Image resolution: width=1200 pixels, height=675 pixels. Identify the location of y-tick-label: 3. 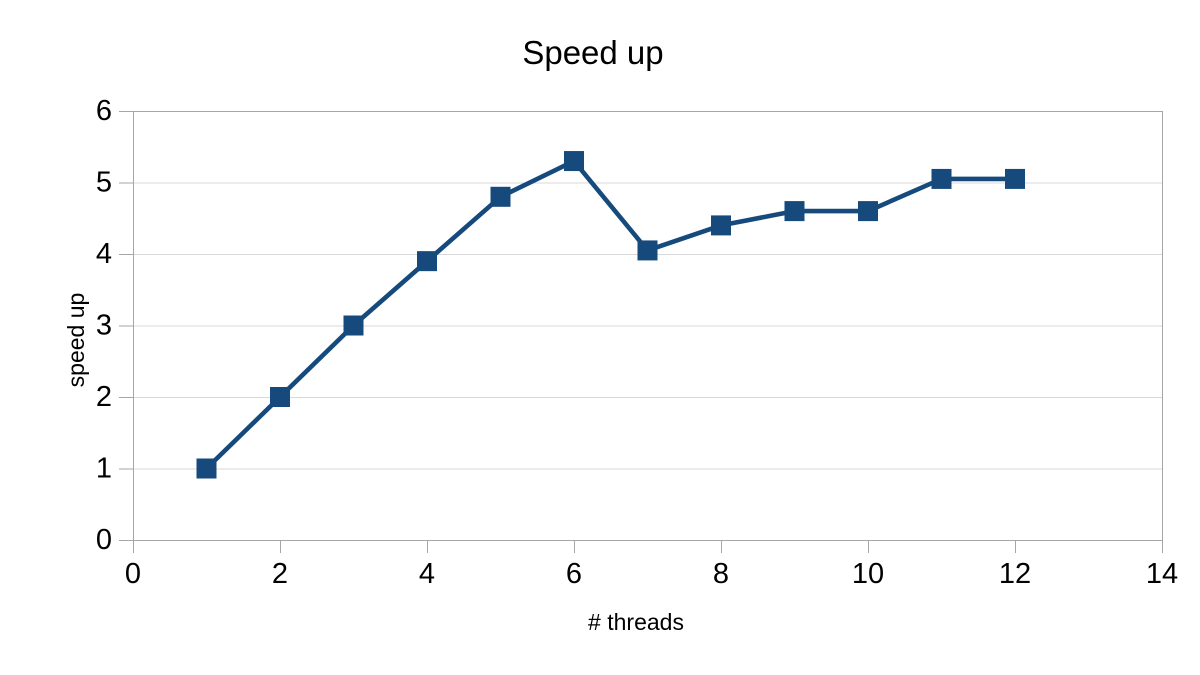
(104, 326).